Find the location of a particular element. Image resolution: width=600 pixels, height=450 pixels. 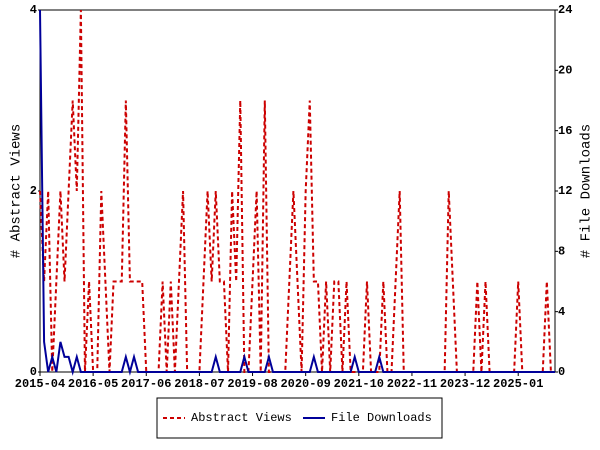

y-tick-label: 4 is located at coordinates (33, 10).